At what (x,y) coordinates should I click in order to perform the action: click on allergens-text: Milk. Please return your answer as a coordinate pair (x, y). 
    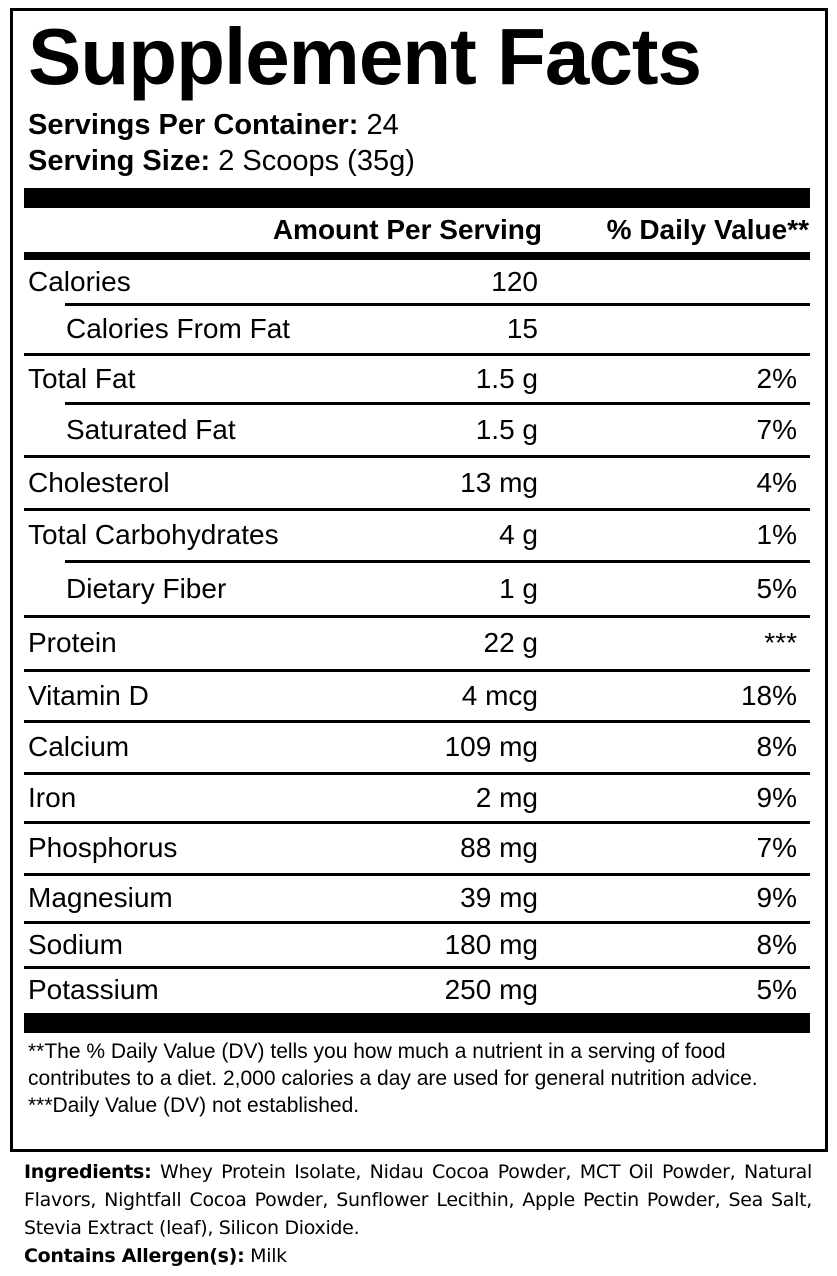
    Looking at the image, I should click on (268, 1256).